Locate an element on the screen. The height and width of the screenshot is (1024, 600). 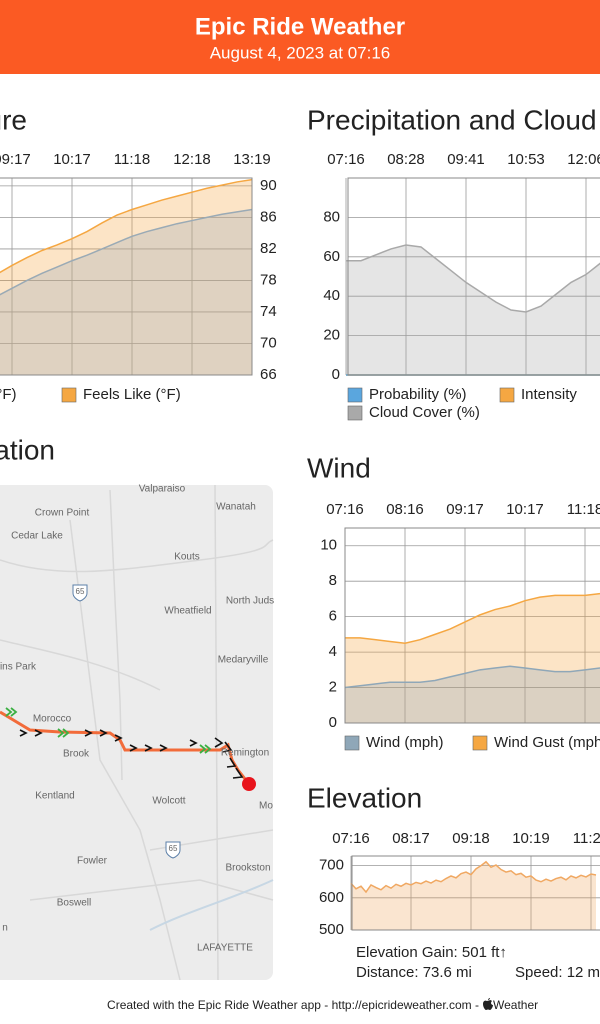
y-tick-label: 600 is located at coordinates (331, 897).